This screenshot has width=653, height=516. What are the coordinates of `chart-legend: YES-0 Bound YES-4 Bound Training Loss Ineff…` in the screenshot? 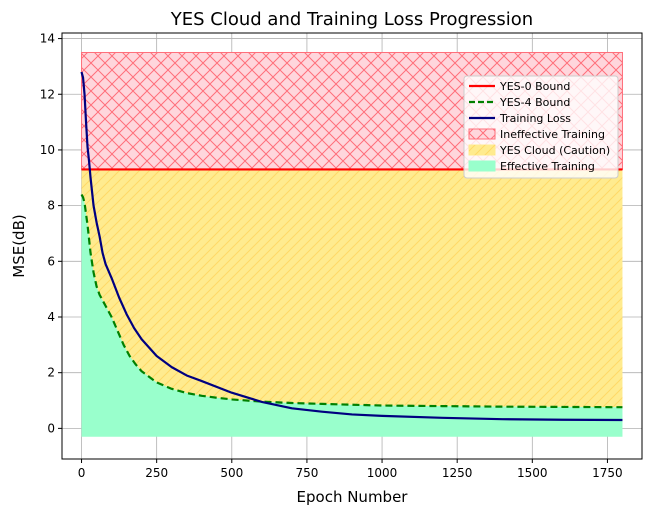 It's located at (541, 127).